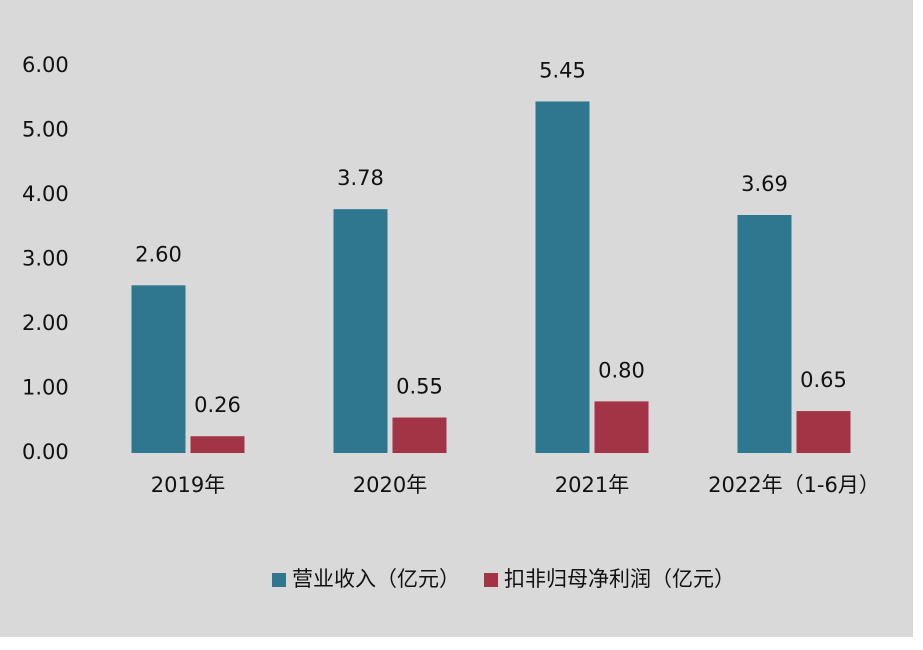  I want to click on y-tick-label: 5.00, so click(45, 130).